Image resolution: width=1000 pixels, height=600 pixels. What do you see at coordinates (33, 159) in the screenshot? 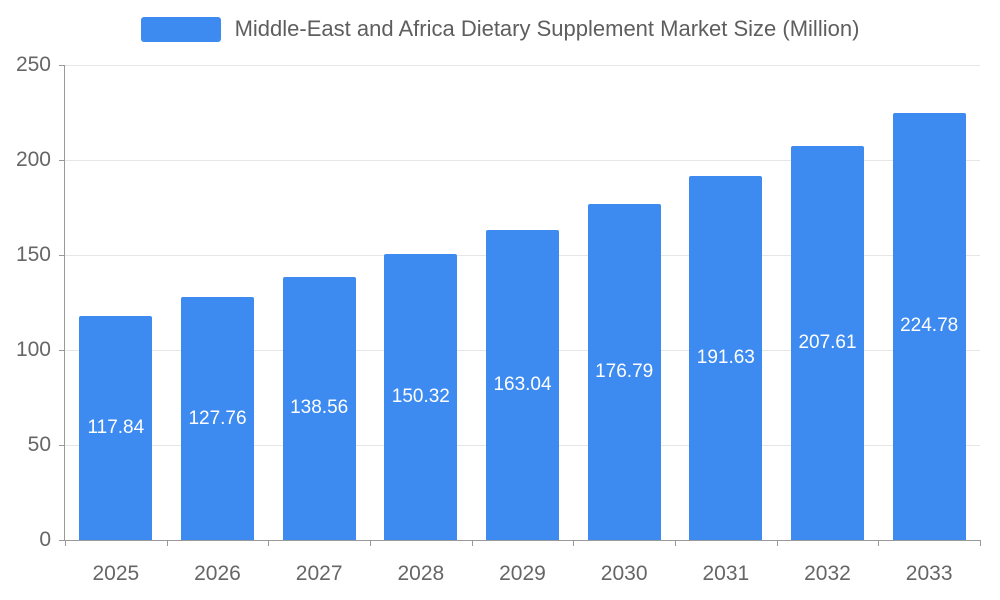
I see `y-tick-label: 200` at bounding box center [33, 159].